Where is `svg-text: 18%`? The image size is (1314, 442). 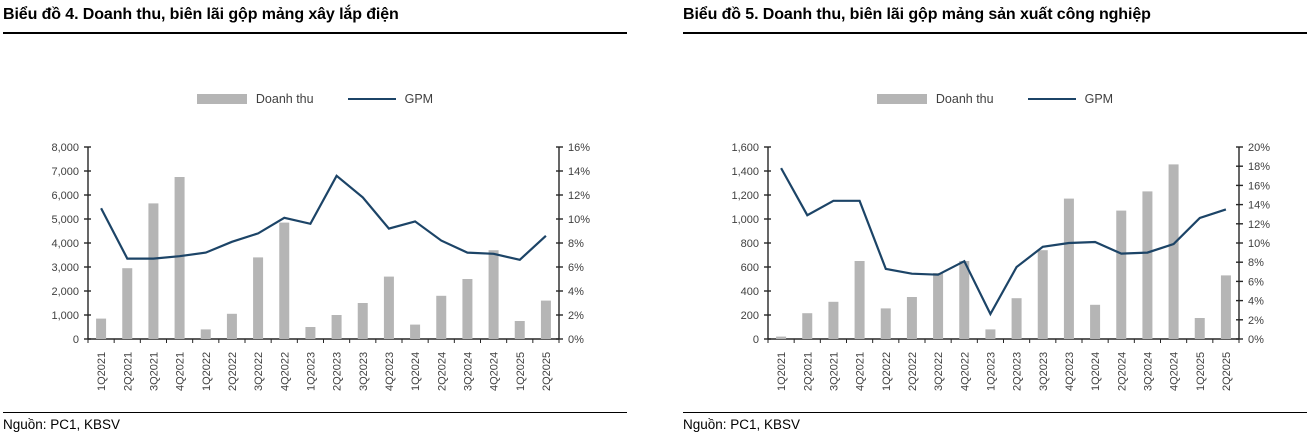
svg-text: 18% is located at coordinates (1259, 167).